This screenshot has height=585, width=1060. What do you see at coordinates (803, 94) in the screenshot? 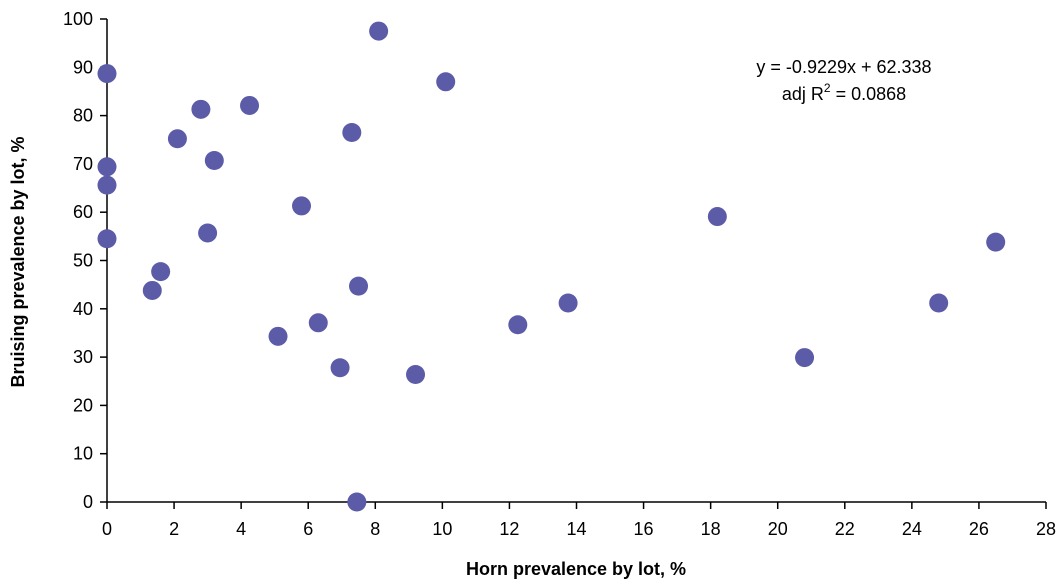
I see `r2-prefix: adj R` at bounding box center [803, 94].